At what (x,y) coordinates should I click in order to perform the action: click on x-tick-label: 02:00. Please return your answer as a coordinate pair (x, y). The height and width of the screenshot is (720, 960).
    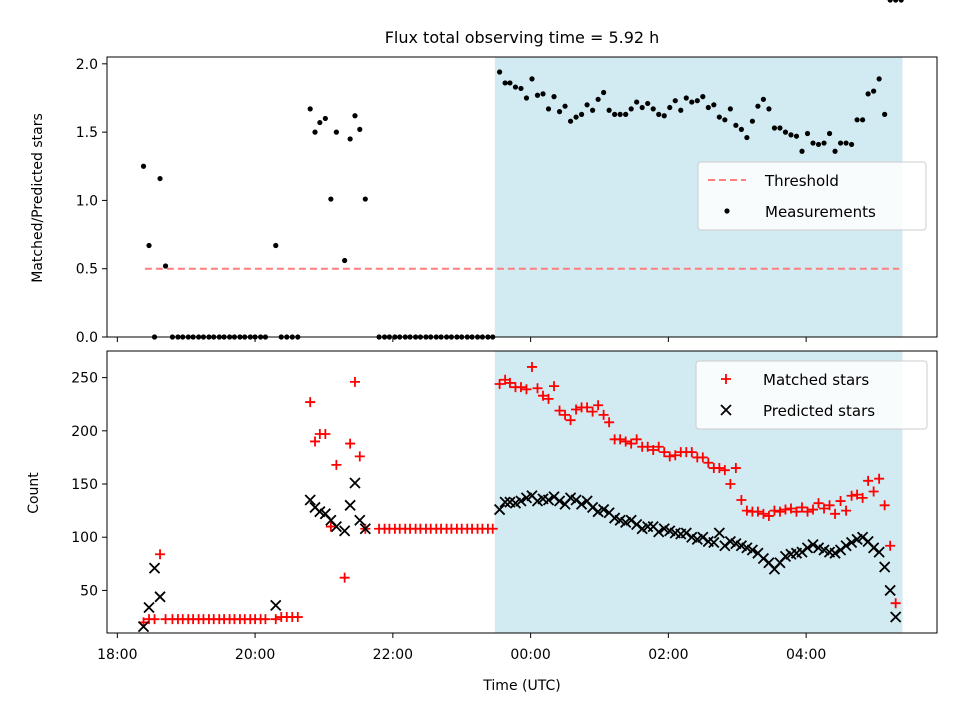
    Looking at the image, I should click on (668, 655).